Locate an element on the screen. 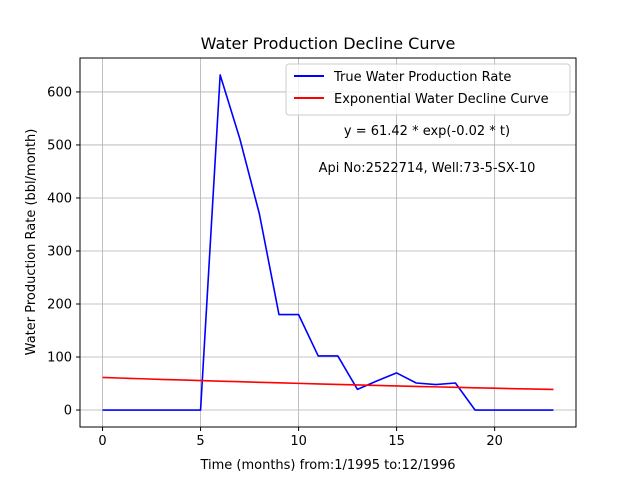  x-axis-label: Time (months) from:1/1995 to:12/1996 is located at coordinates (327, 465).